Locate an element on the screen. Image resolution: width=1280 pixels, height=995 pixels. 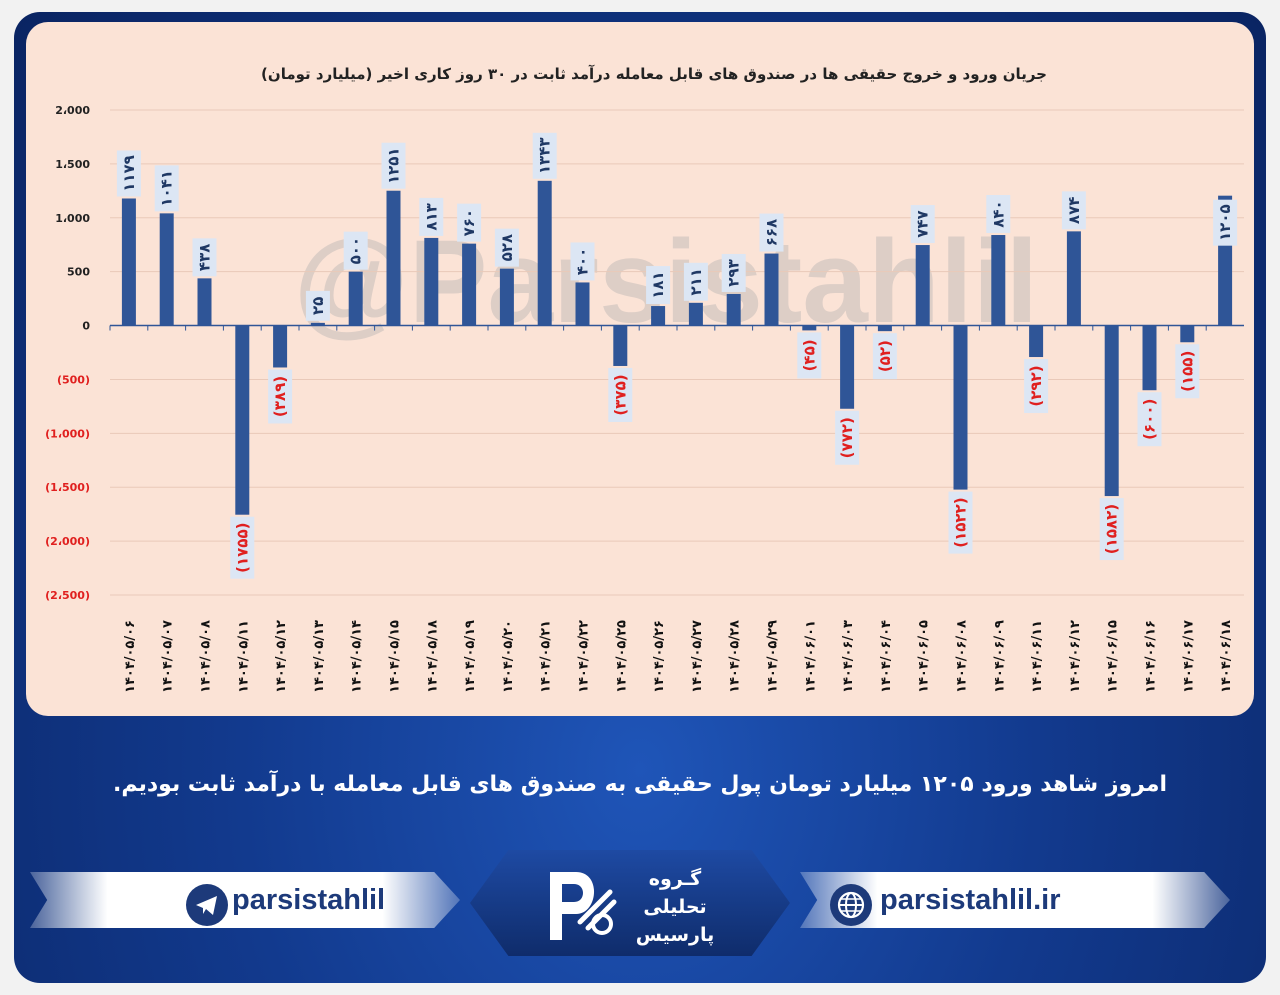
globe-icon is located at coordinates (851, 905).